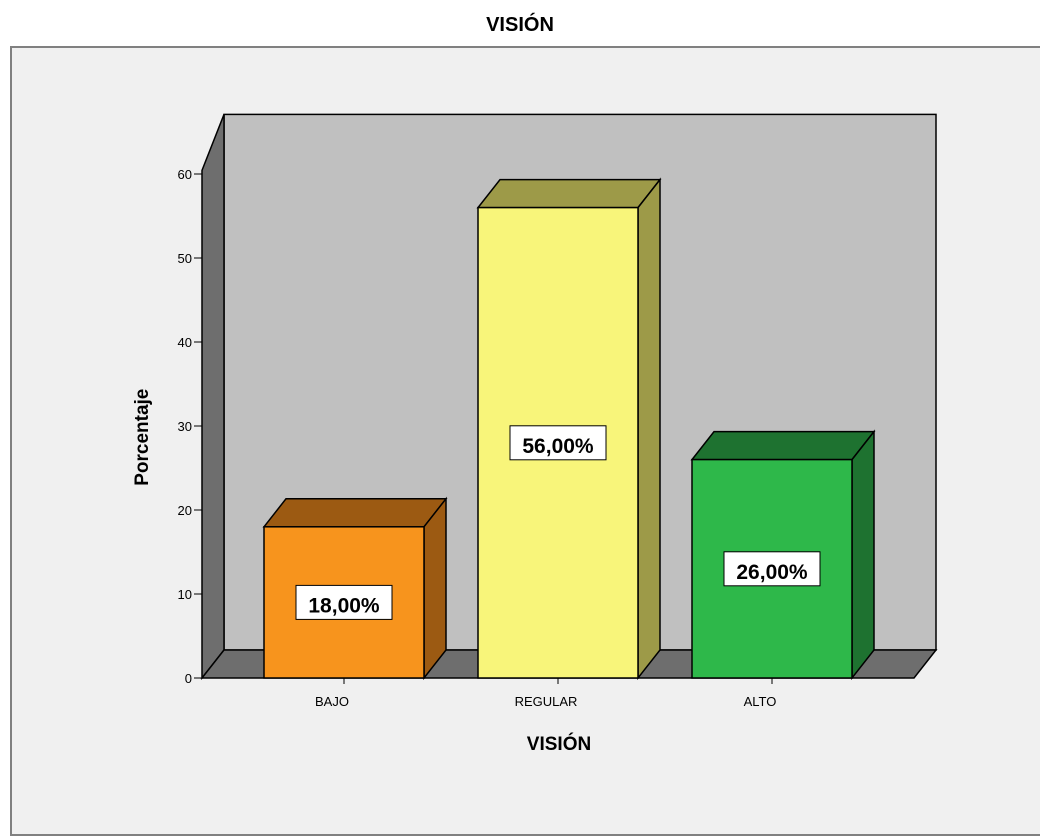 This screenshot has width=1040, height=836. I want to click on data-label: 56,00%, so click(558, 446).